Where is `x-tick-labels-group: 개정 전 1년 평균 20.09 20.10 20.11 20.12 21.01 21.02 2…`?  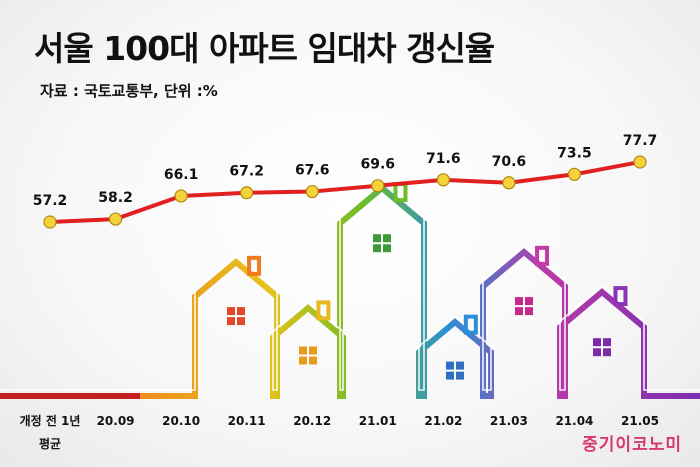
x-tick-labels-group: 개정 전 1년 평균 20.09 20.10 20.11 20.12 21.01 21.02 2… is located at coordinates (339, 432).